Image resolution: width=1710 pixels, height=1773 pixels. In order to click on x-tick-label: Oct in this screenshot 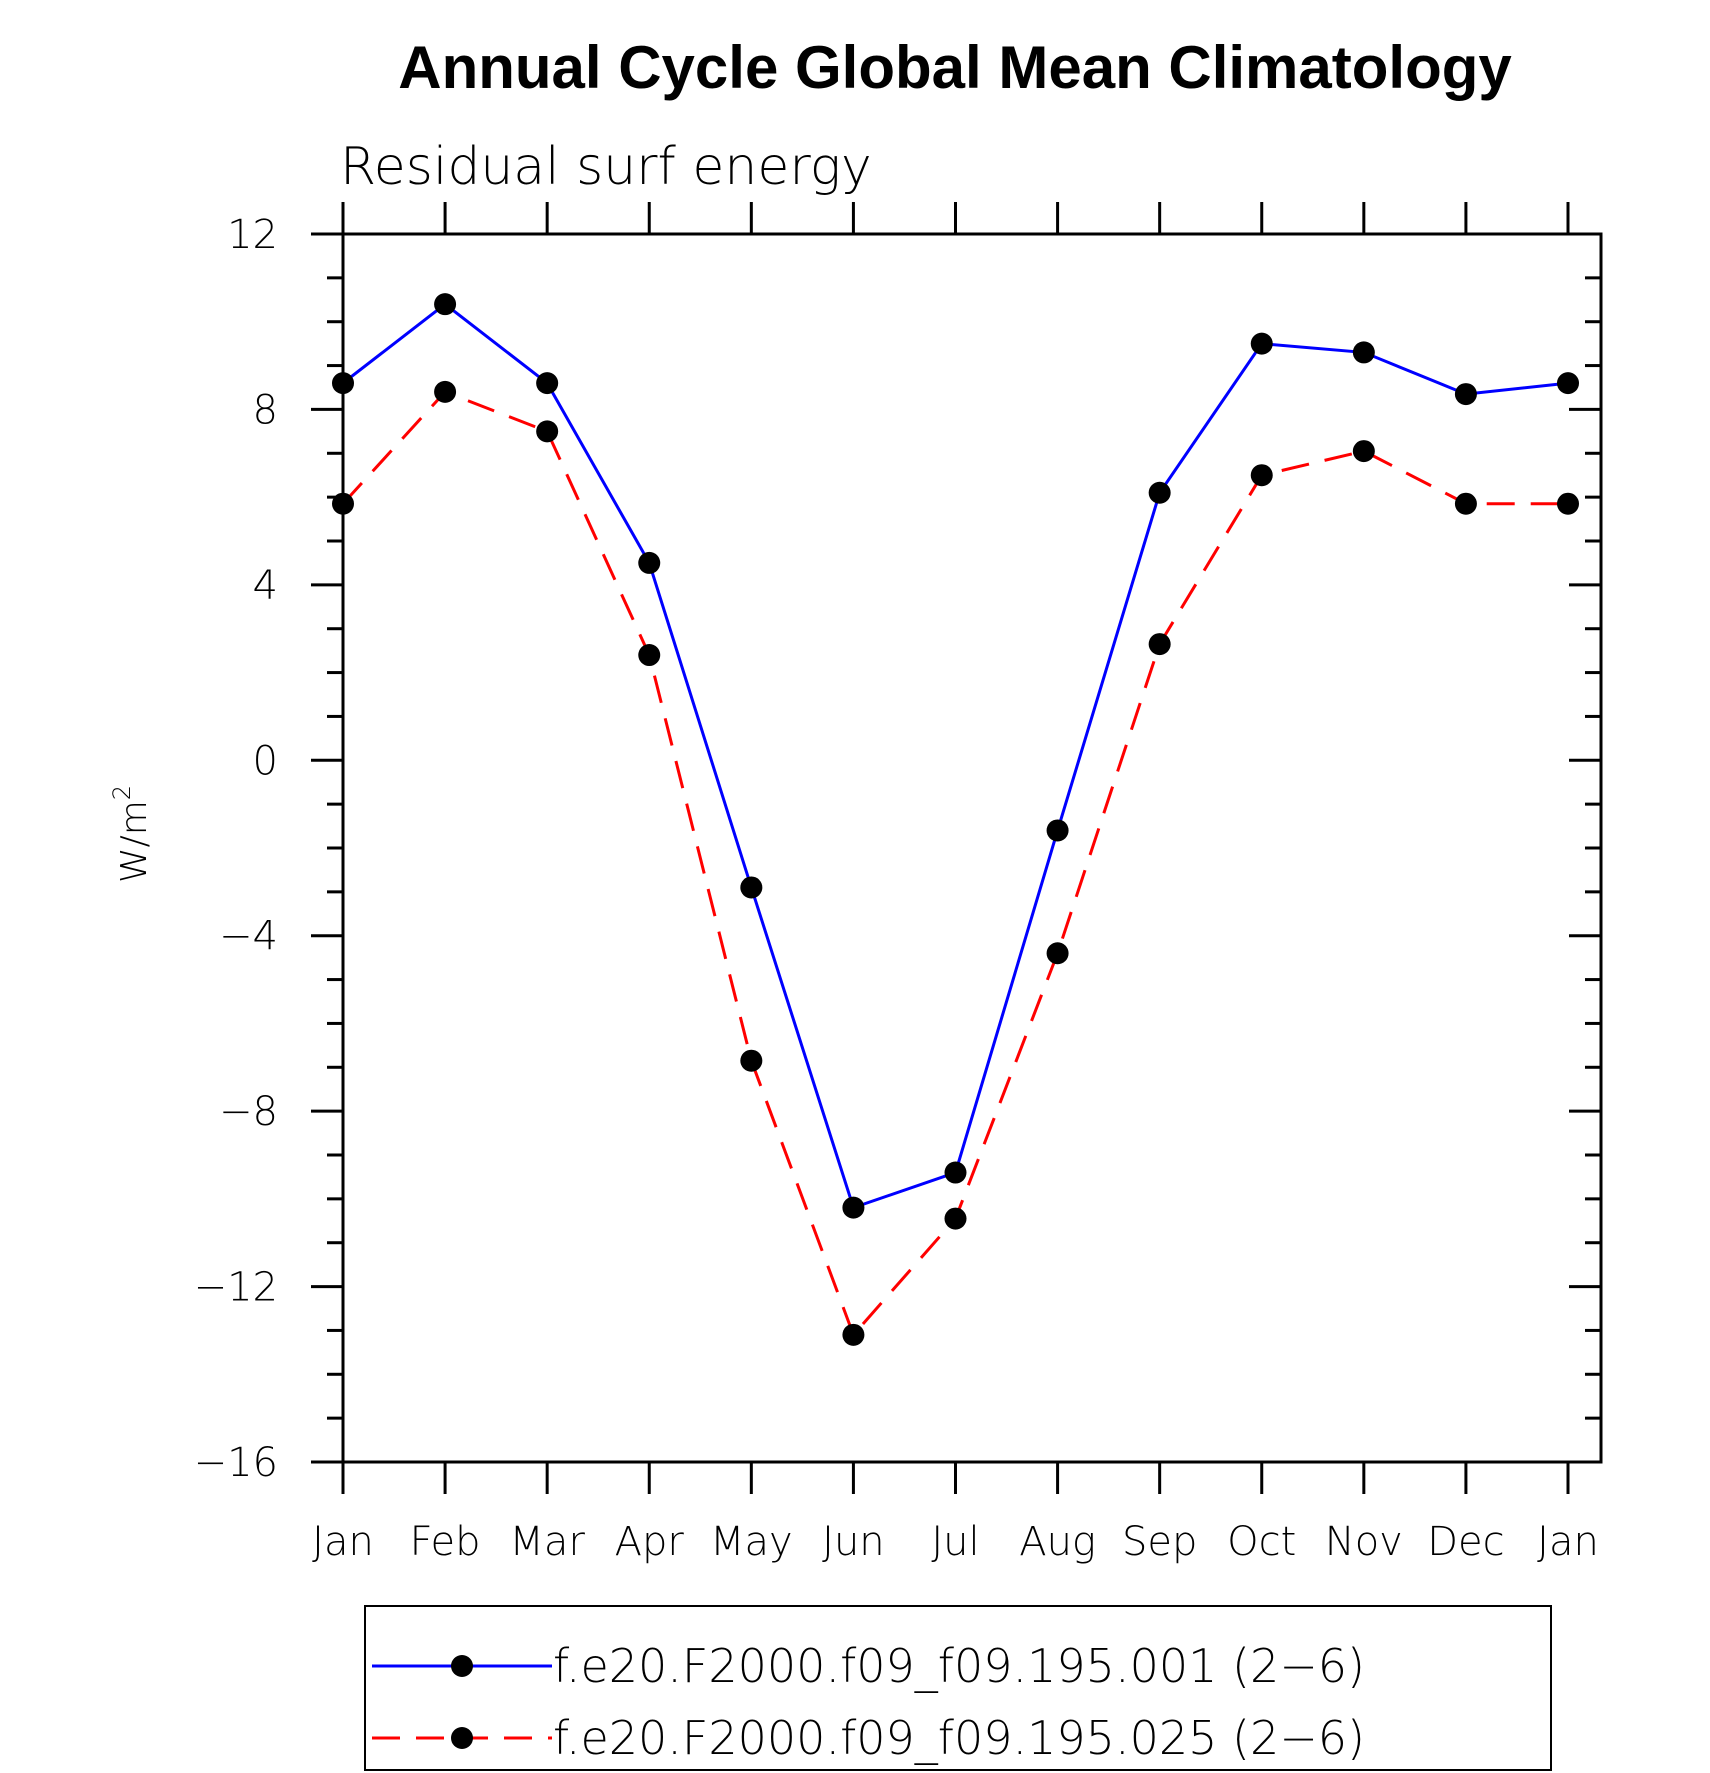, I will do `click(1261, 1542)`.